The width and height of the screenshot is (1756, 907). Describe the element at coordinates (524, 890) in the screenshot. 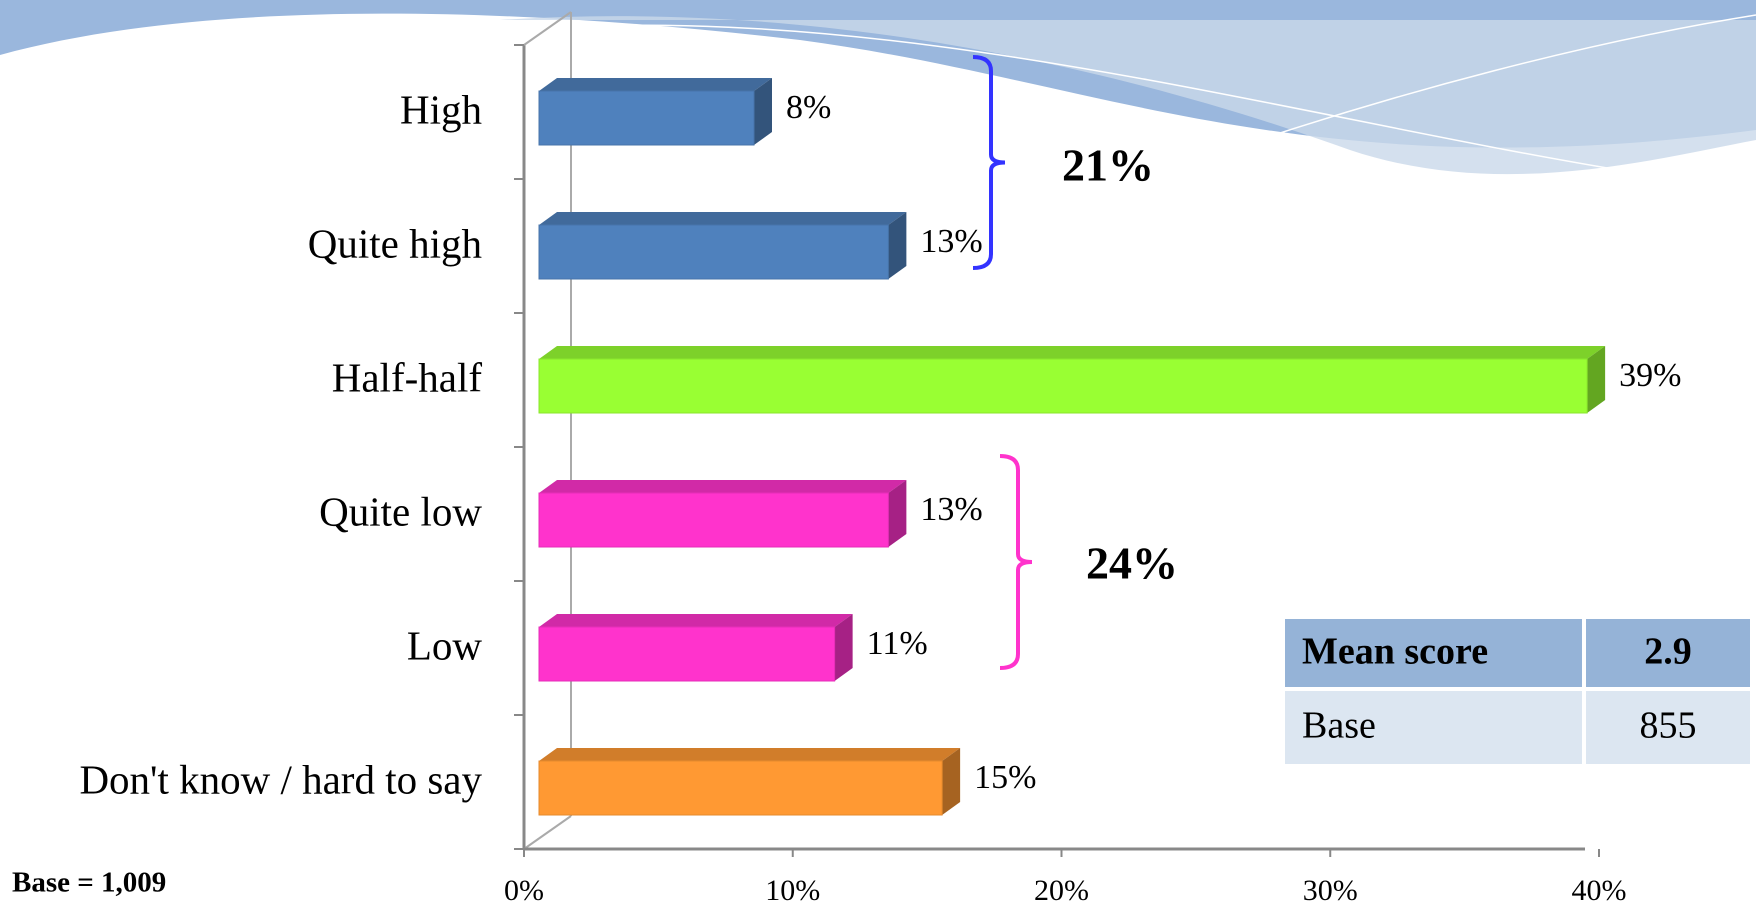

I see `x-tick-label: 0%` at that location.